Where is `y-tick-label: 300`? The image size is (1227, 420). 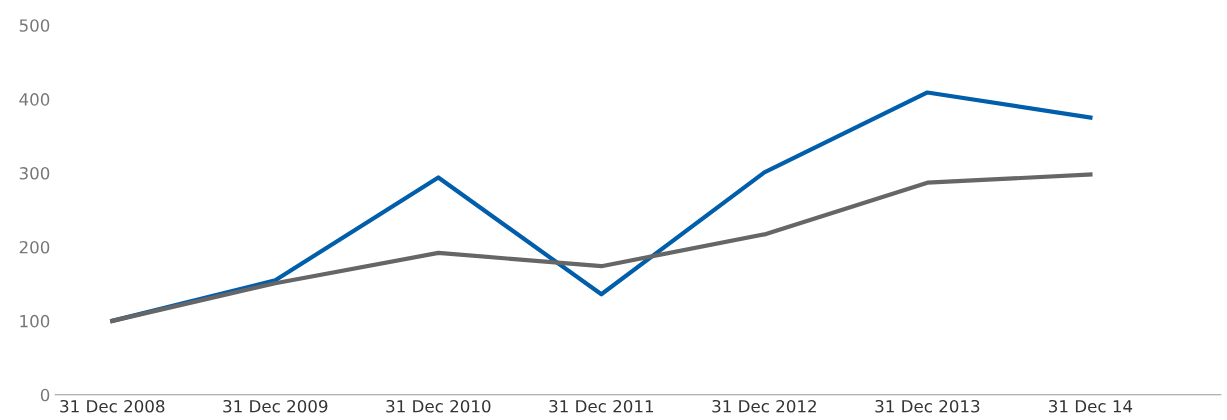
y-tick-label: 300 is located at coordinates (34, 173).